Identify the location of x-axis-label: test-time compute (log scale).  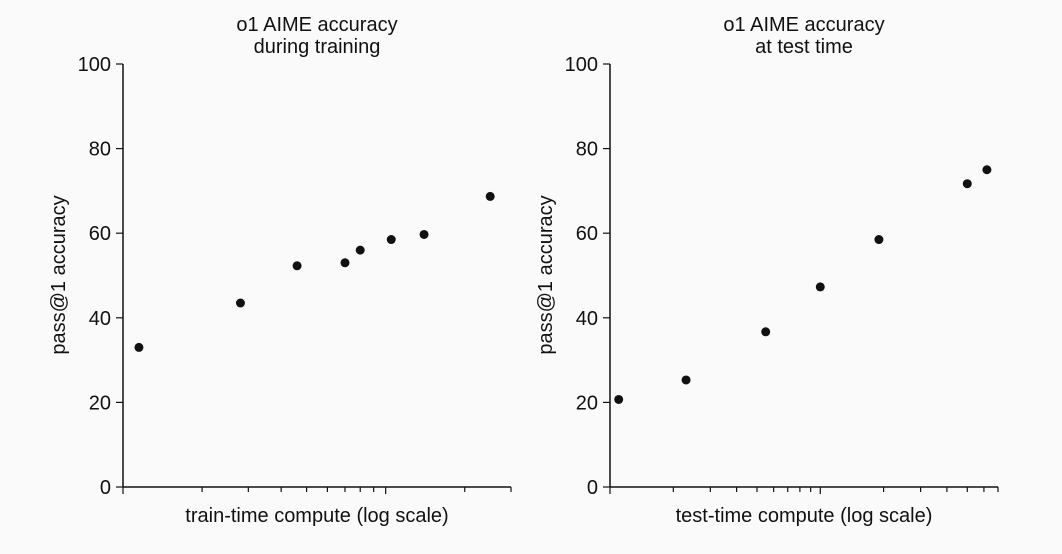
(804, 516).